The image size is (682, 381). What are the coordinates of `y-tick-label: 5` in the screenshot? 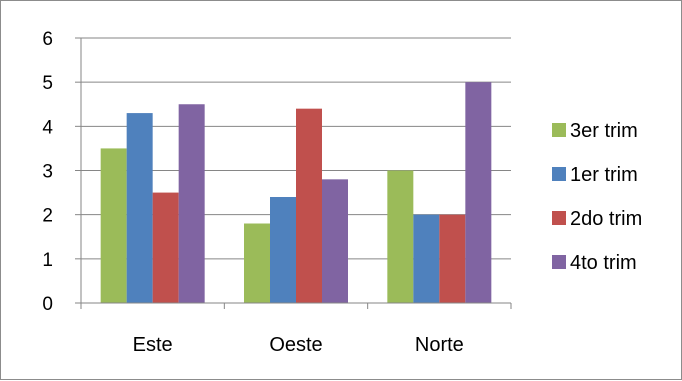 It's located at (47, 83).